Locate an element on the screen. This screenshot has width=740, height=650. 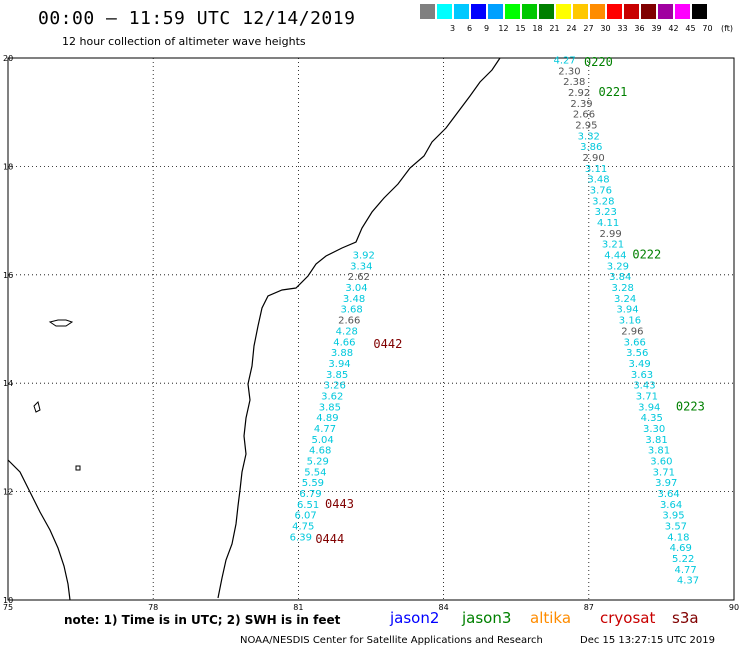
lon-tick-label: 81 is located at coordinates (298, 607).